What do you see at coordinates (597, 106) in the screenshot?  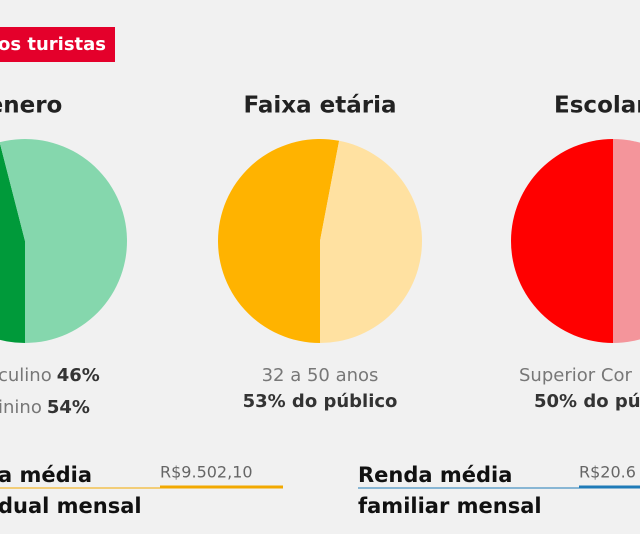 I see `chart-title: Escolarid` at bounding box center [597, 106].